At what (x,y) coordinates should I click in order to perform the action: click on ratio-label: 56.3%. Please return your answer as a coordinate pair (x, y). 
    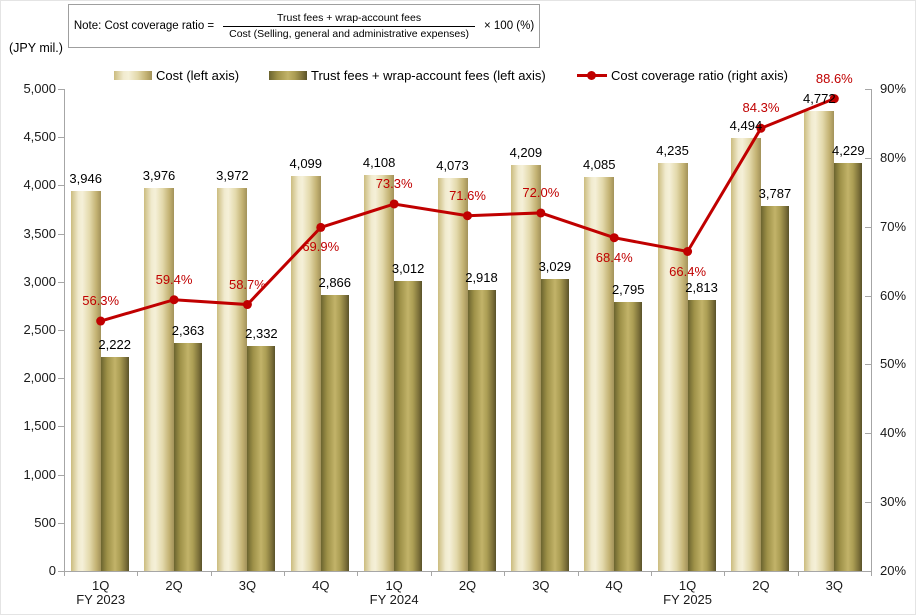
    Looking at the image, I should click on (101, 301).